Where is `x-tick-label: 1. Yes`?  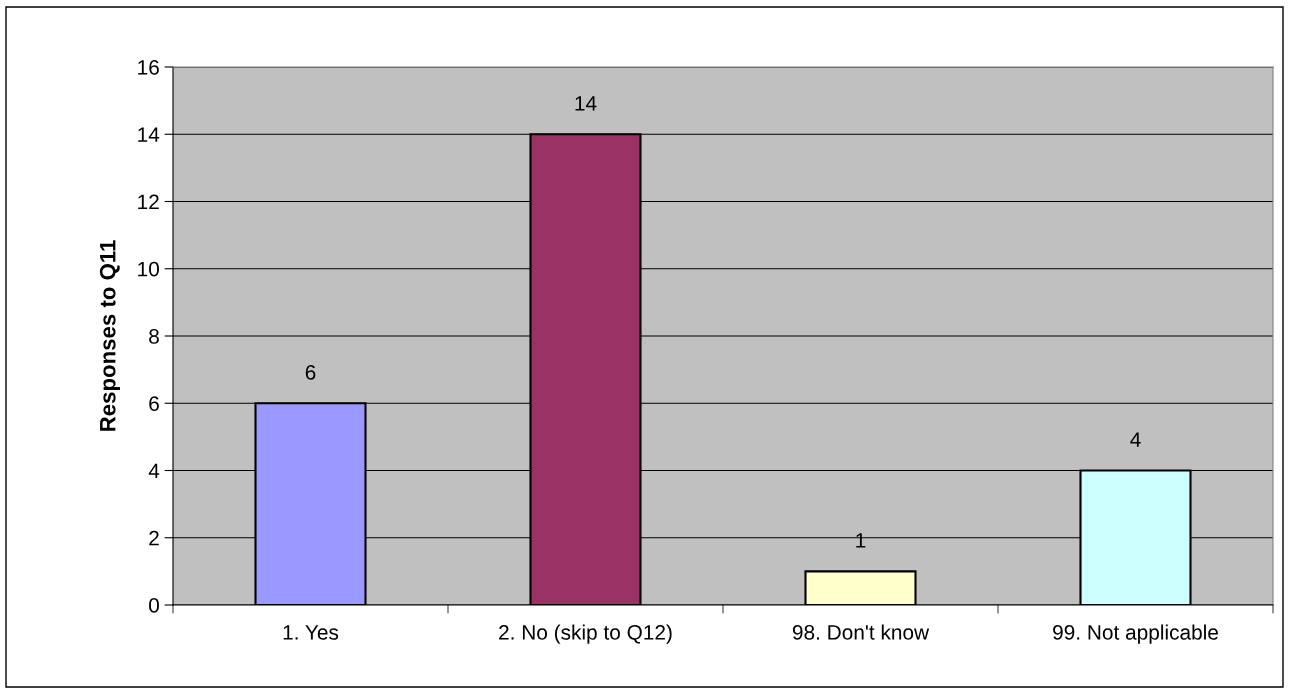 x-tick-label: 1. Yes is located at coordinates (311, 632).